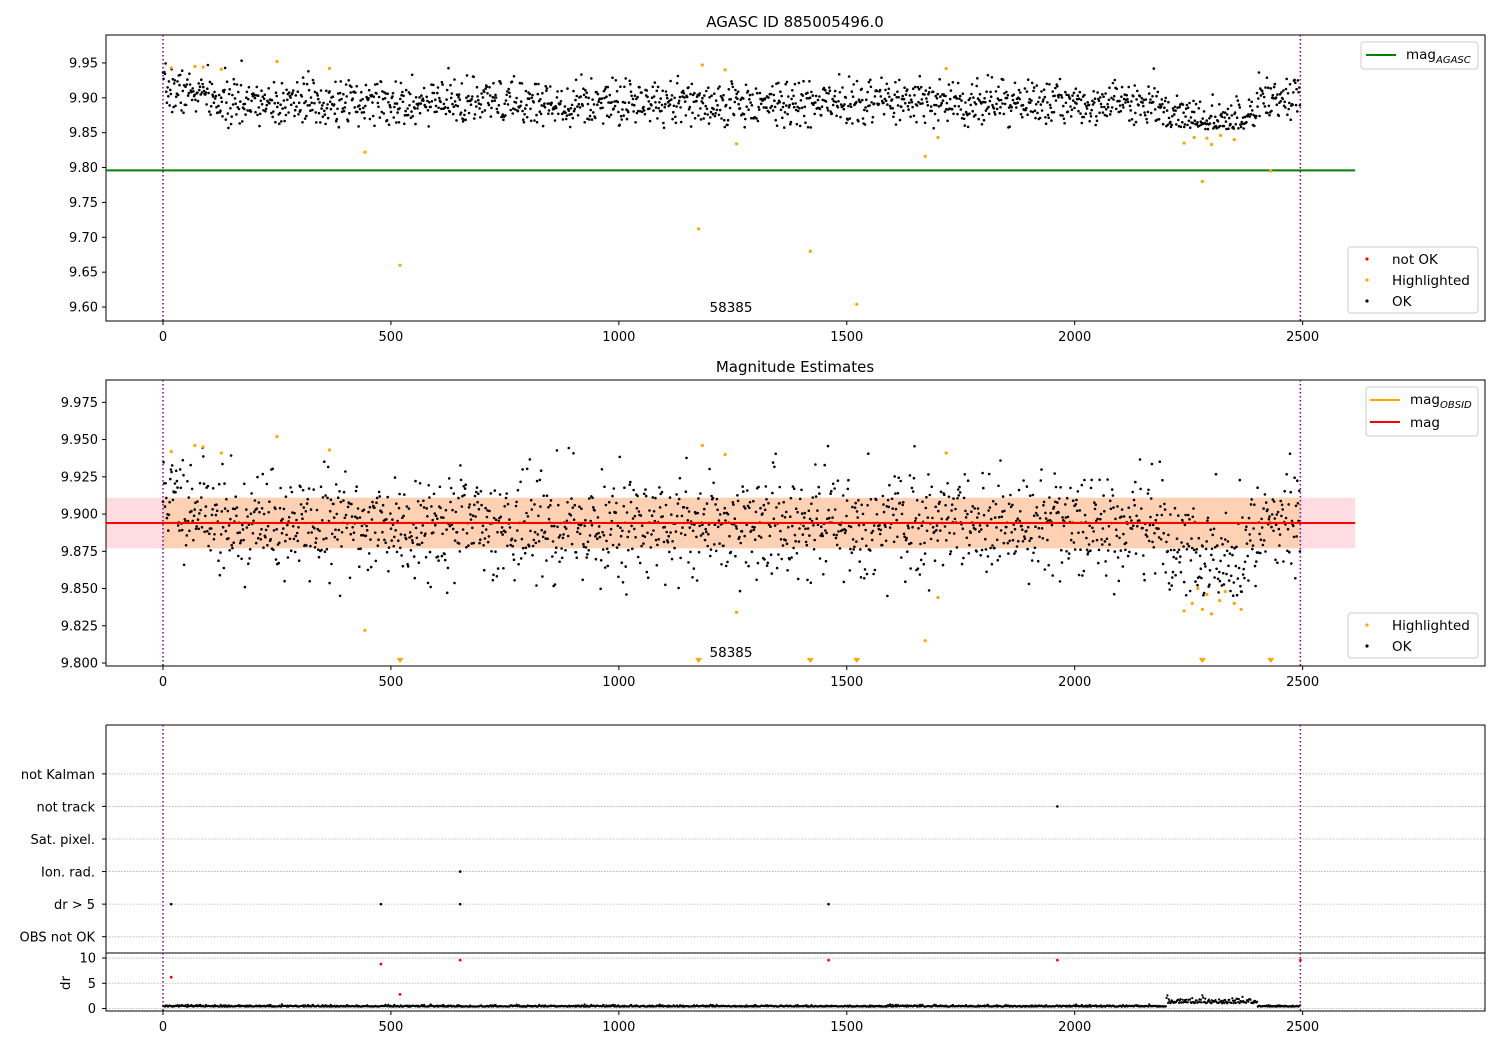 The width and height of the screenshot is (1500, 1050). Describe the element at coordinates (1367, 301) in the screenshot. I see `legend-marker` at that location.